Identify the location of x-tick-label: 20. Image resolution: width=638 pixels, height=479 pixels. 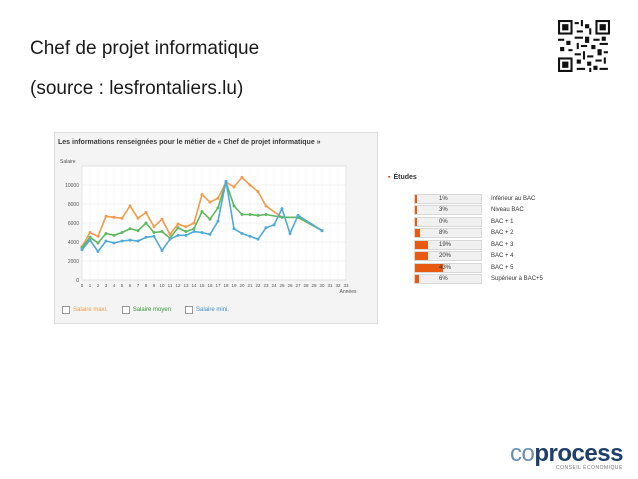
(242, 285).